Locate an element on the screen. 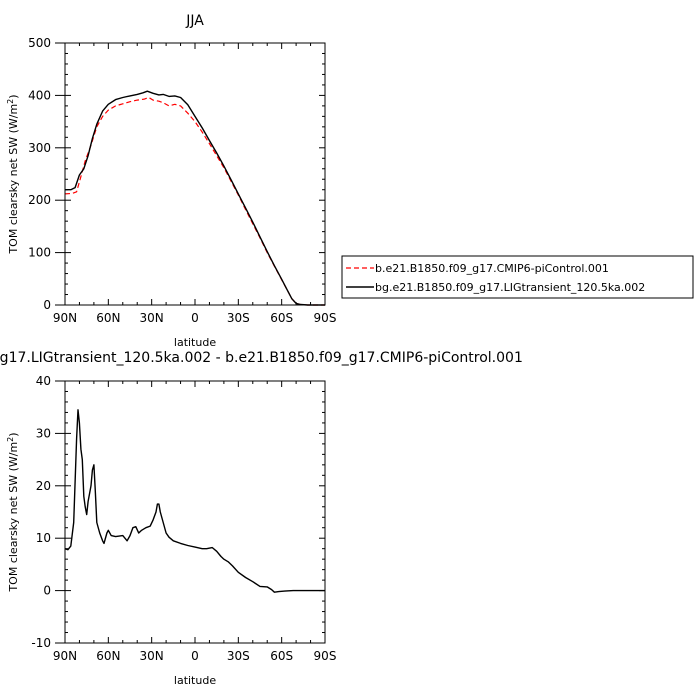 The width and height of the screenshot is (700, 700). bottom-chart-y-axis-label: TOM clearsky net SW (W/m2) is located at coordinates (13, 512).